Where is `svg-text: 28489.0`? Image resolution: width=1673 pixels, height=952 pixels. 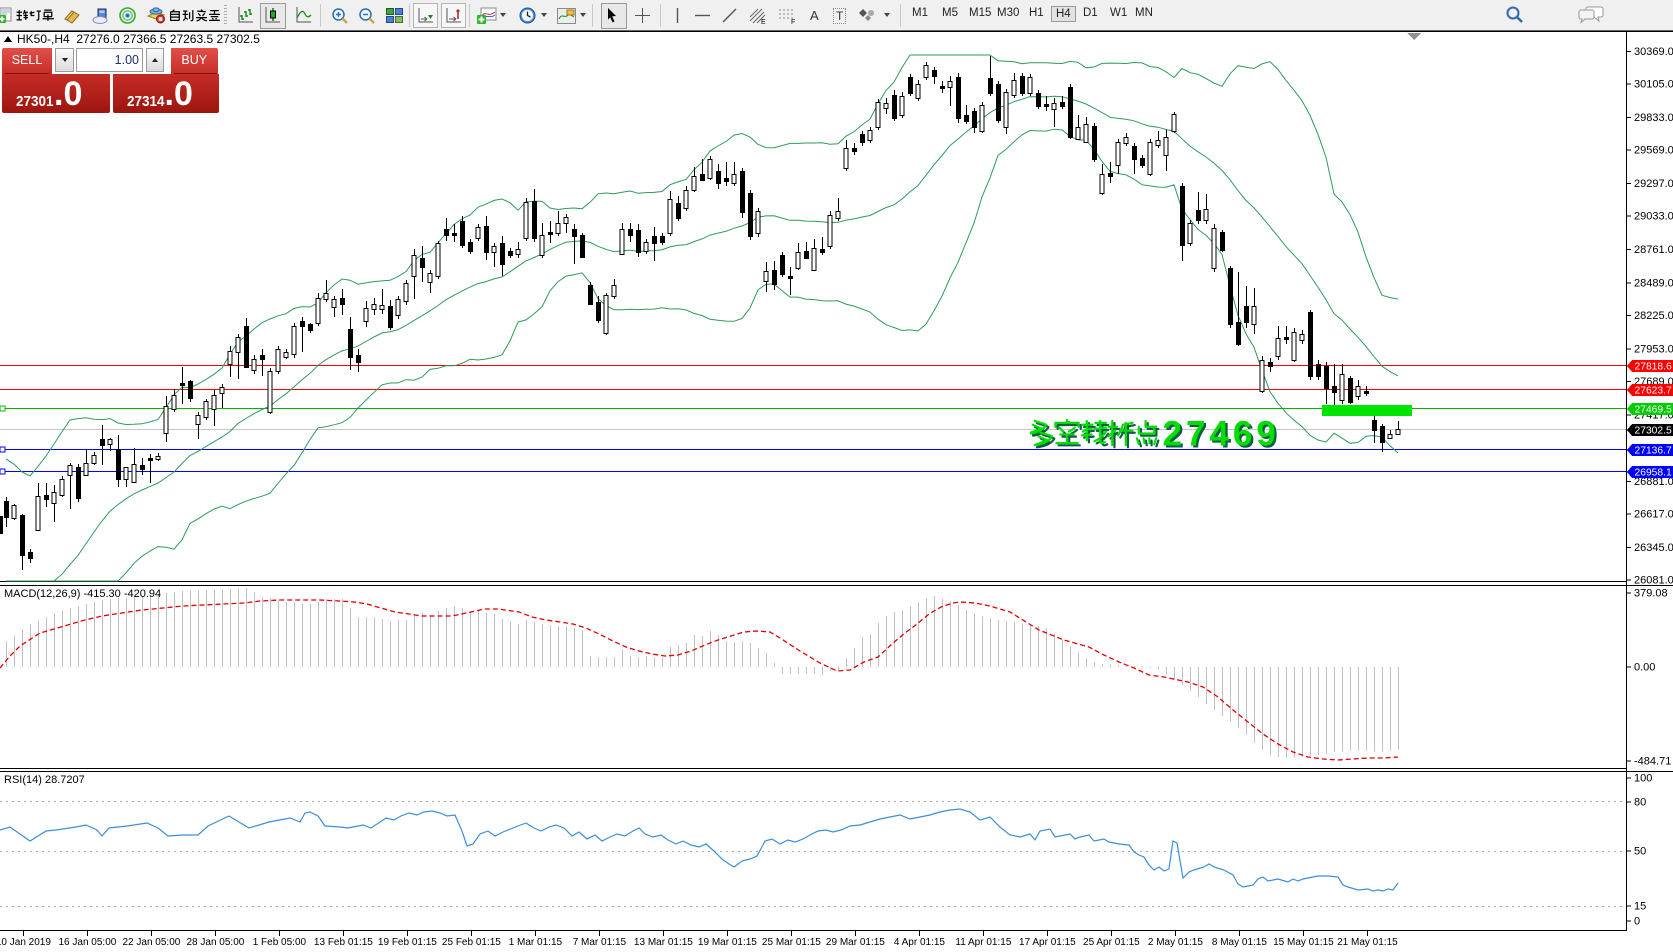
svg-text: 28489.0 is located at coordinates (1653, 284).